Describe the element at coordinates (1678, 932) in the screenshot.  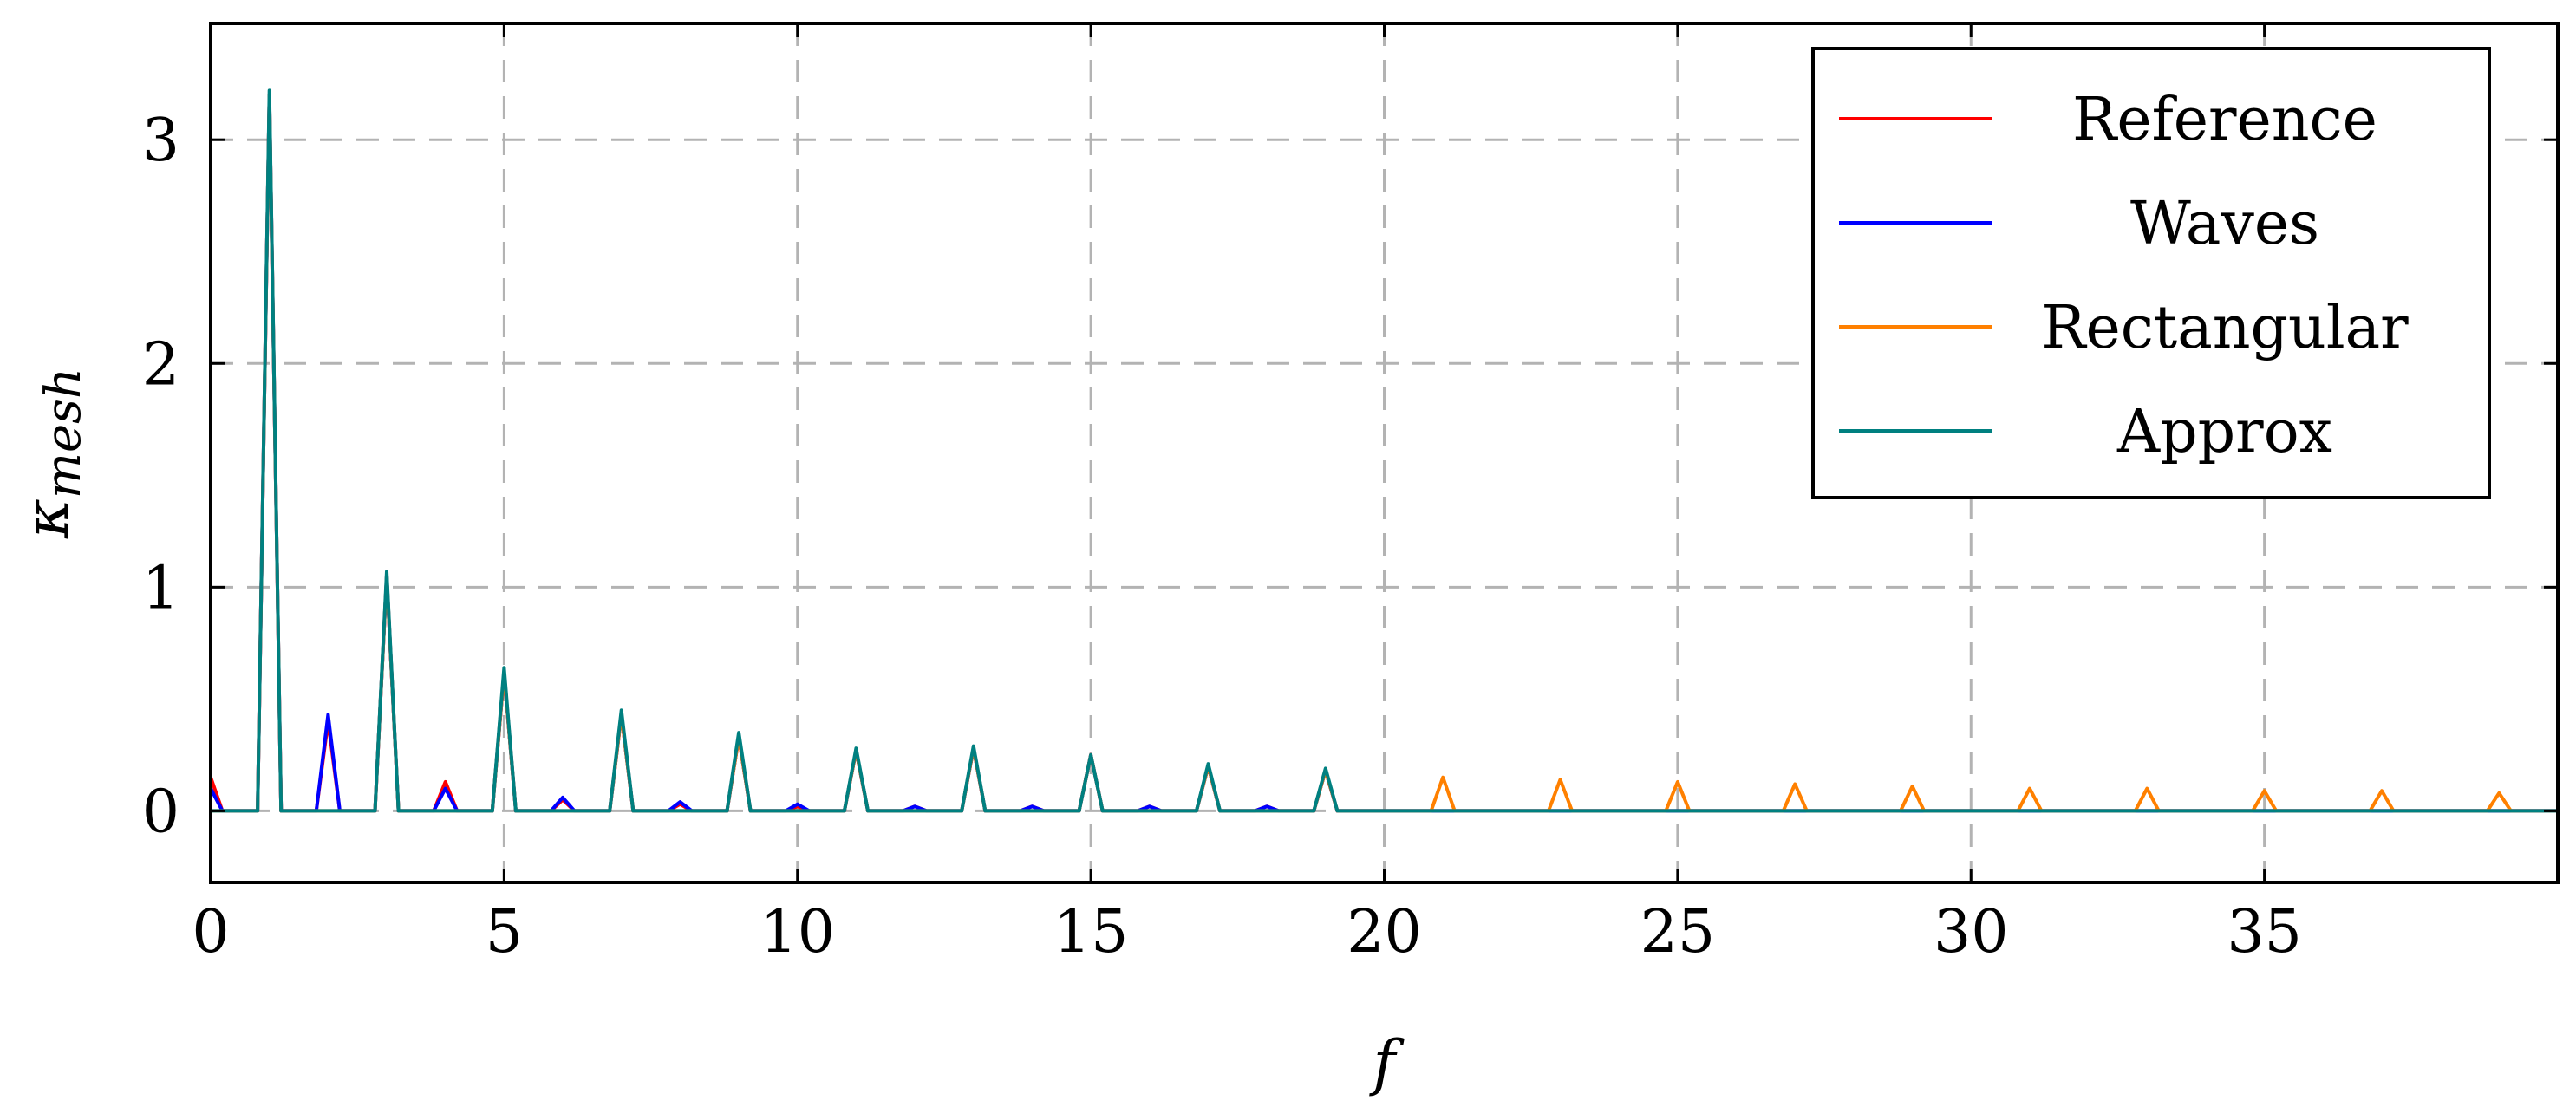
I see `x-tick-label: 25` at that location.